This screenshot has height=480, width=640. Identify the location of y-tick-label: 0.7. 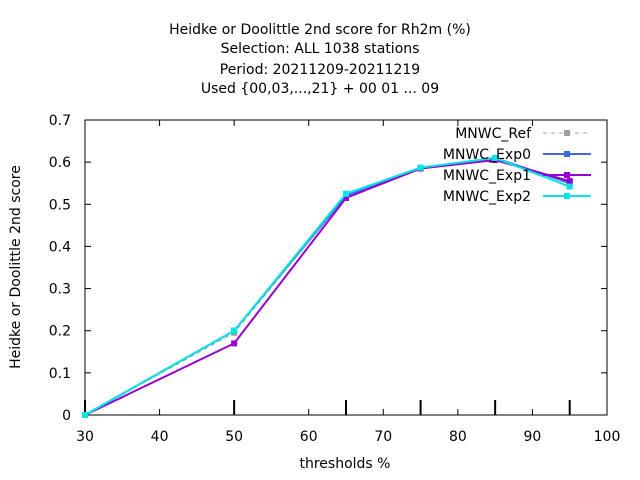
(60, 121).